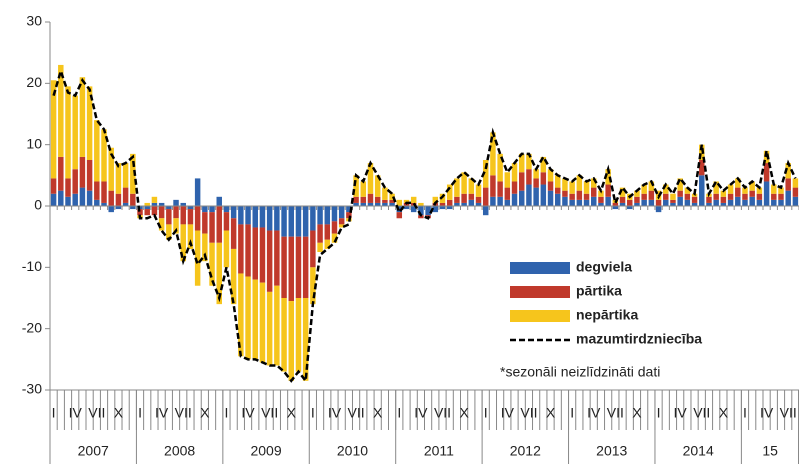  Describe the element at coordinates (32, 327) in the screenshot. I see `y-tick-label: -20` at that location.